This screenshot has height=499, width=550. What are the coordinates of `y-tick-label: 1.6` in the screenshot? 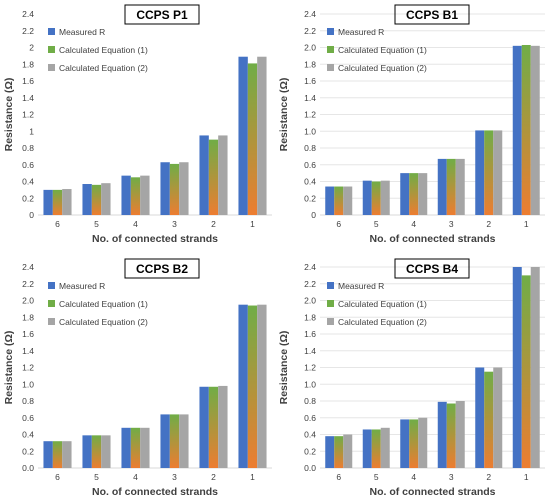 It's located at (310, 334).